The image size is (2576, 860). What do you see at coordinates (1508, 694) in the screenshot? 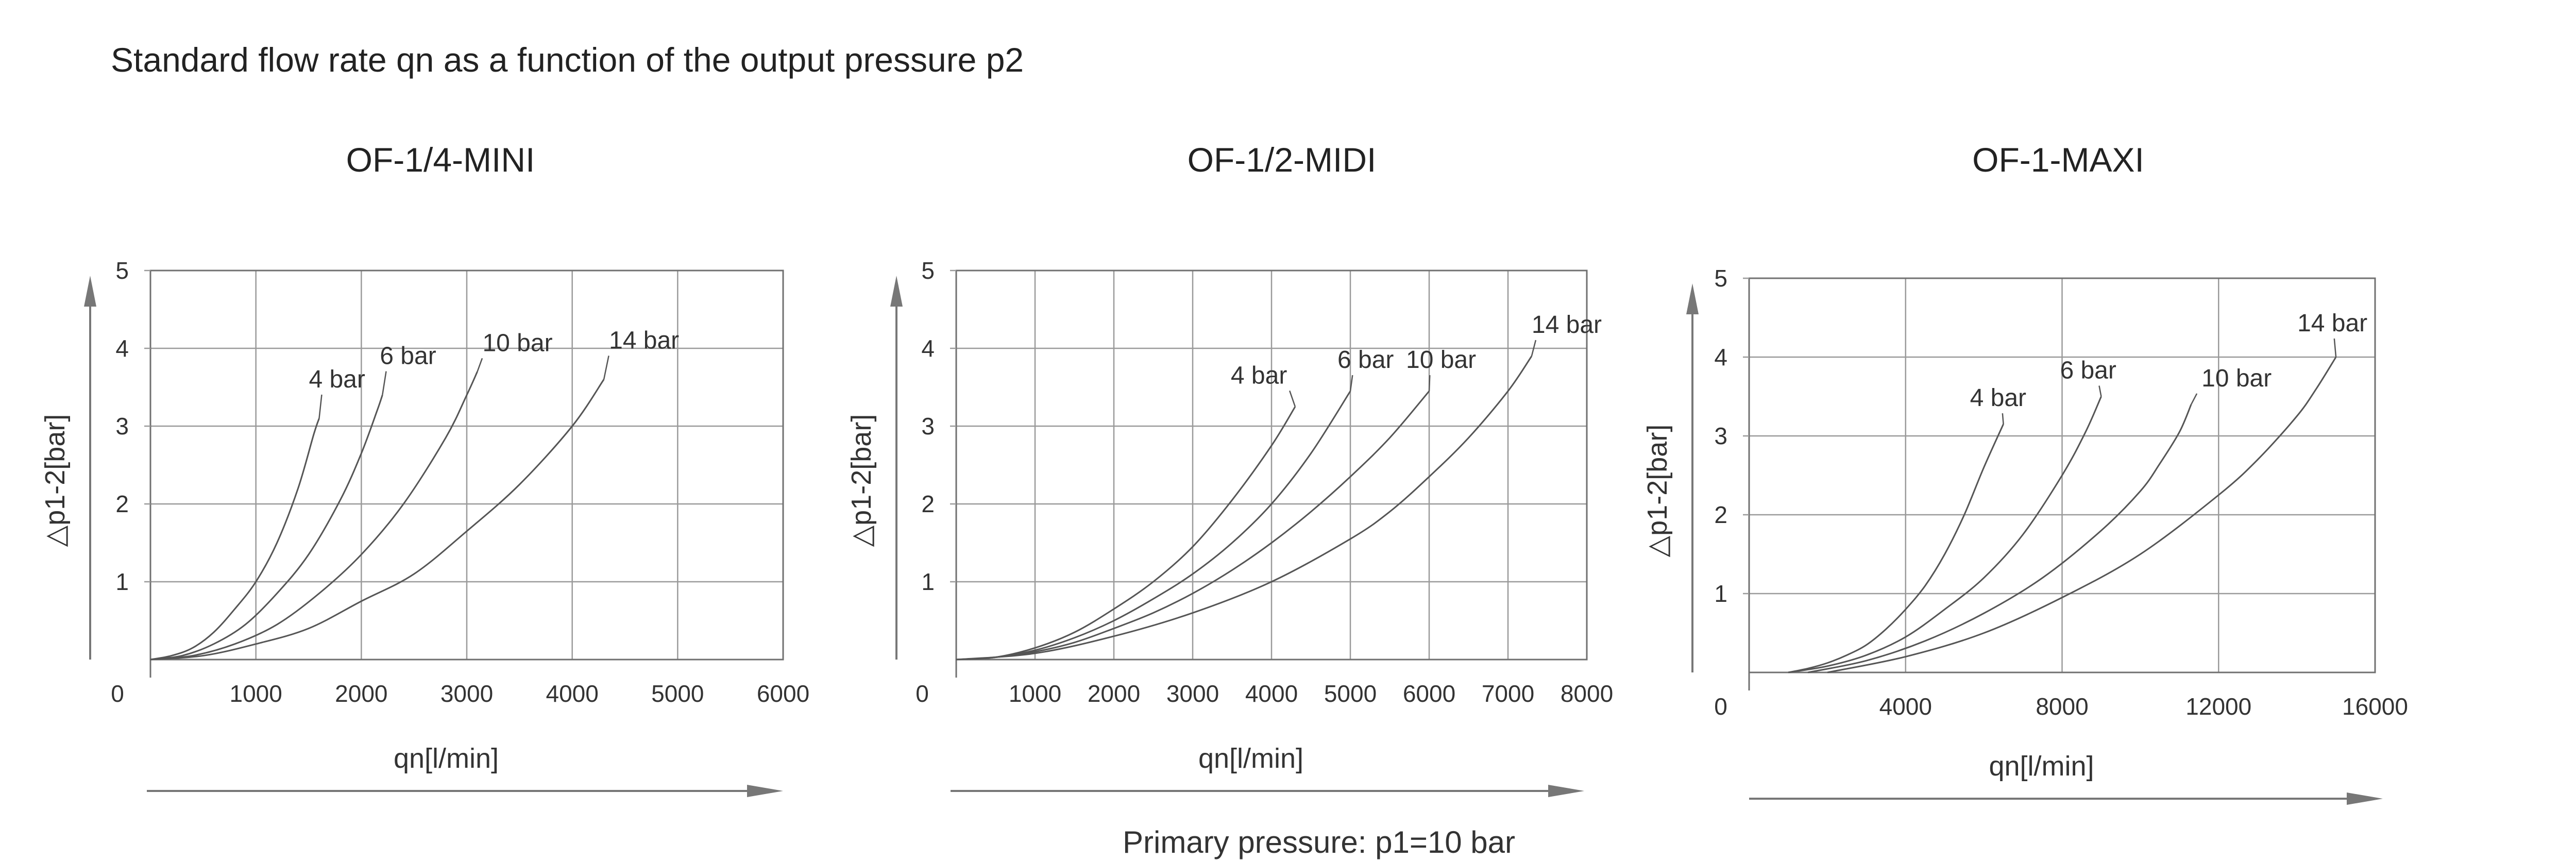
I see `x-tick-label: 7000` at bounding box center [1508, 694].